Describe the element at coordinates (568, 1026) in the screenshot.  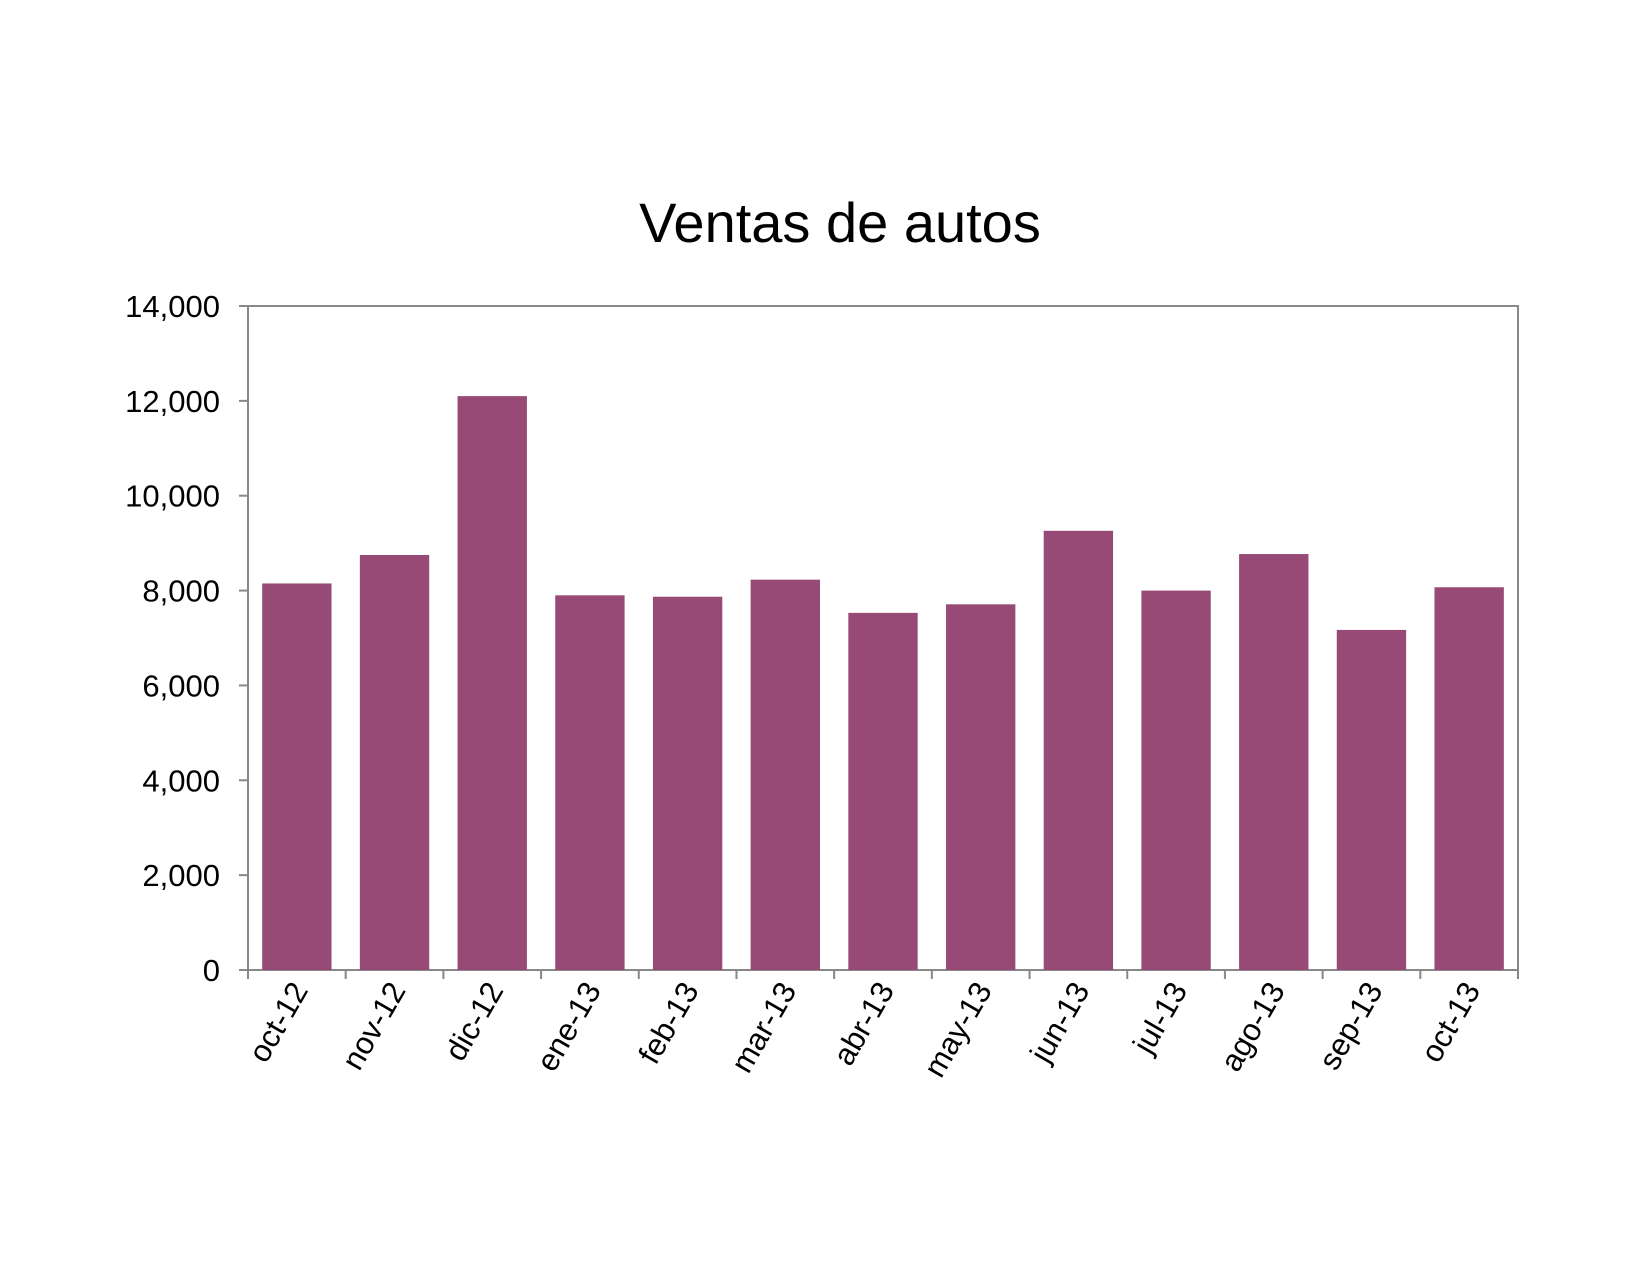
I see `x-tick-label: ene-13` at that location.